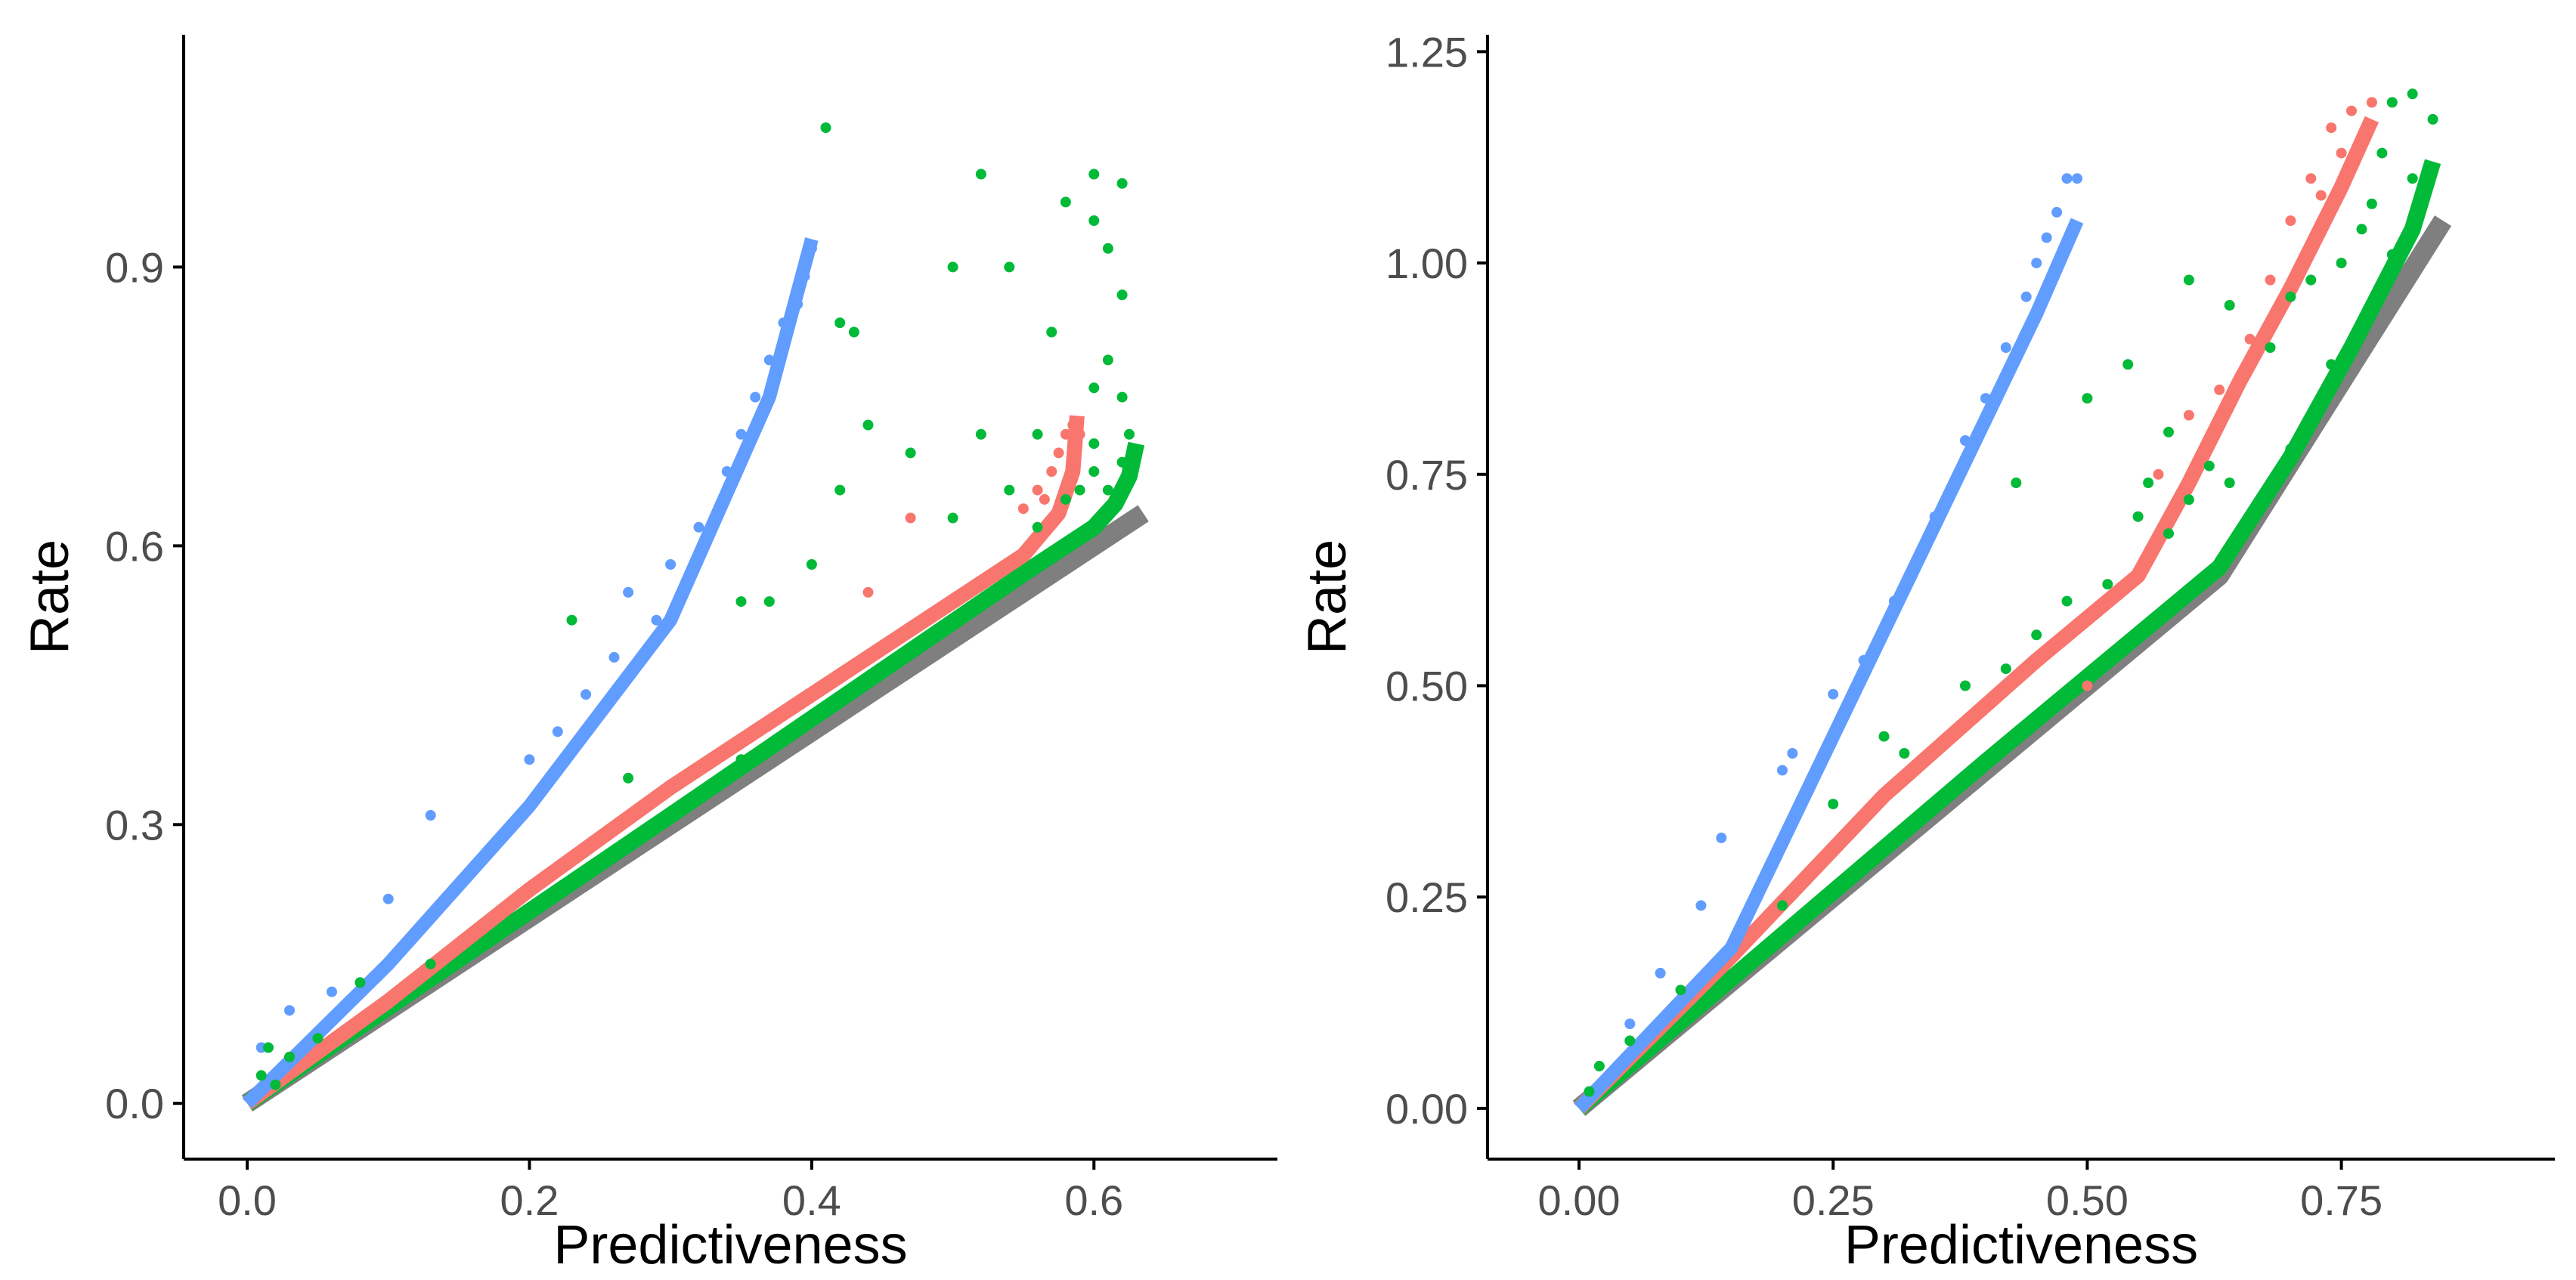  Describe the element at coordinates (1427, 263) in the screenshot. I see `y-tick-label: 1.00` at that location.